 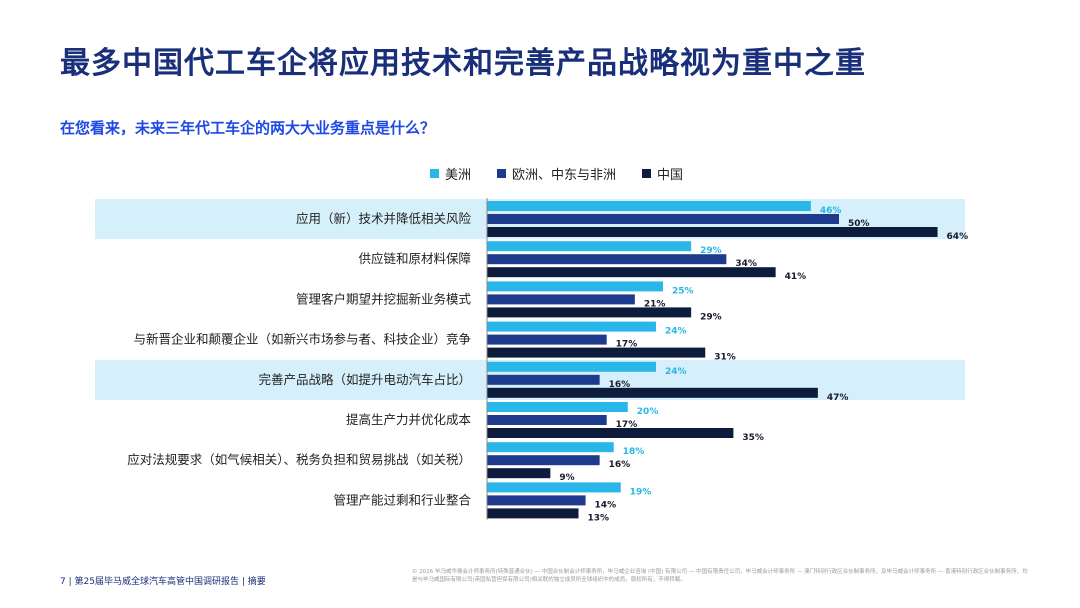 What do you see at coordinates (647, 173) in the screenshot?
I see `legend-swatch-china` at bounding box center [647, 173].